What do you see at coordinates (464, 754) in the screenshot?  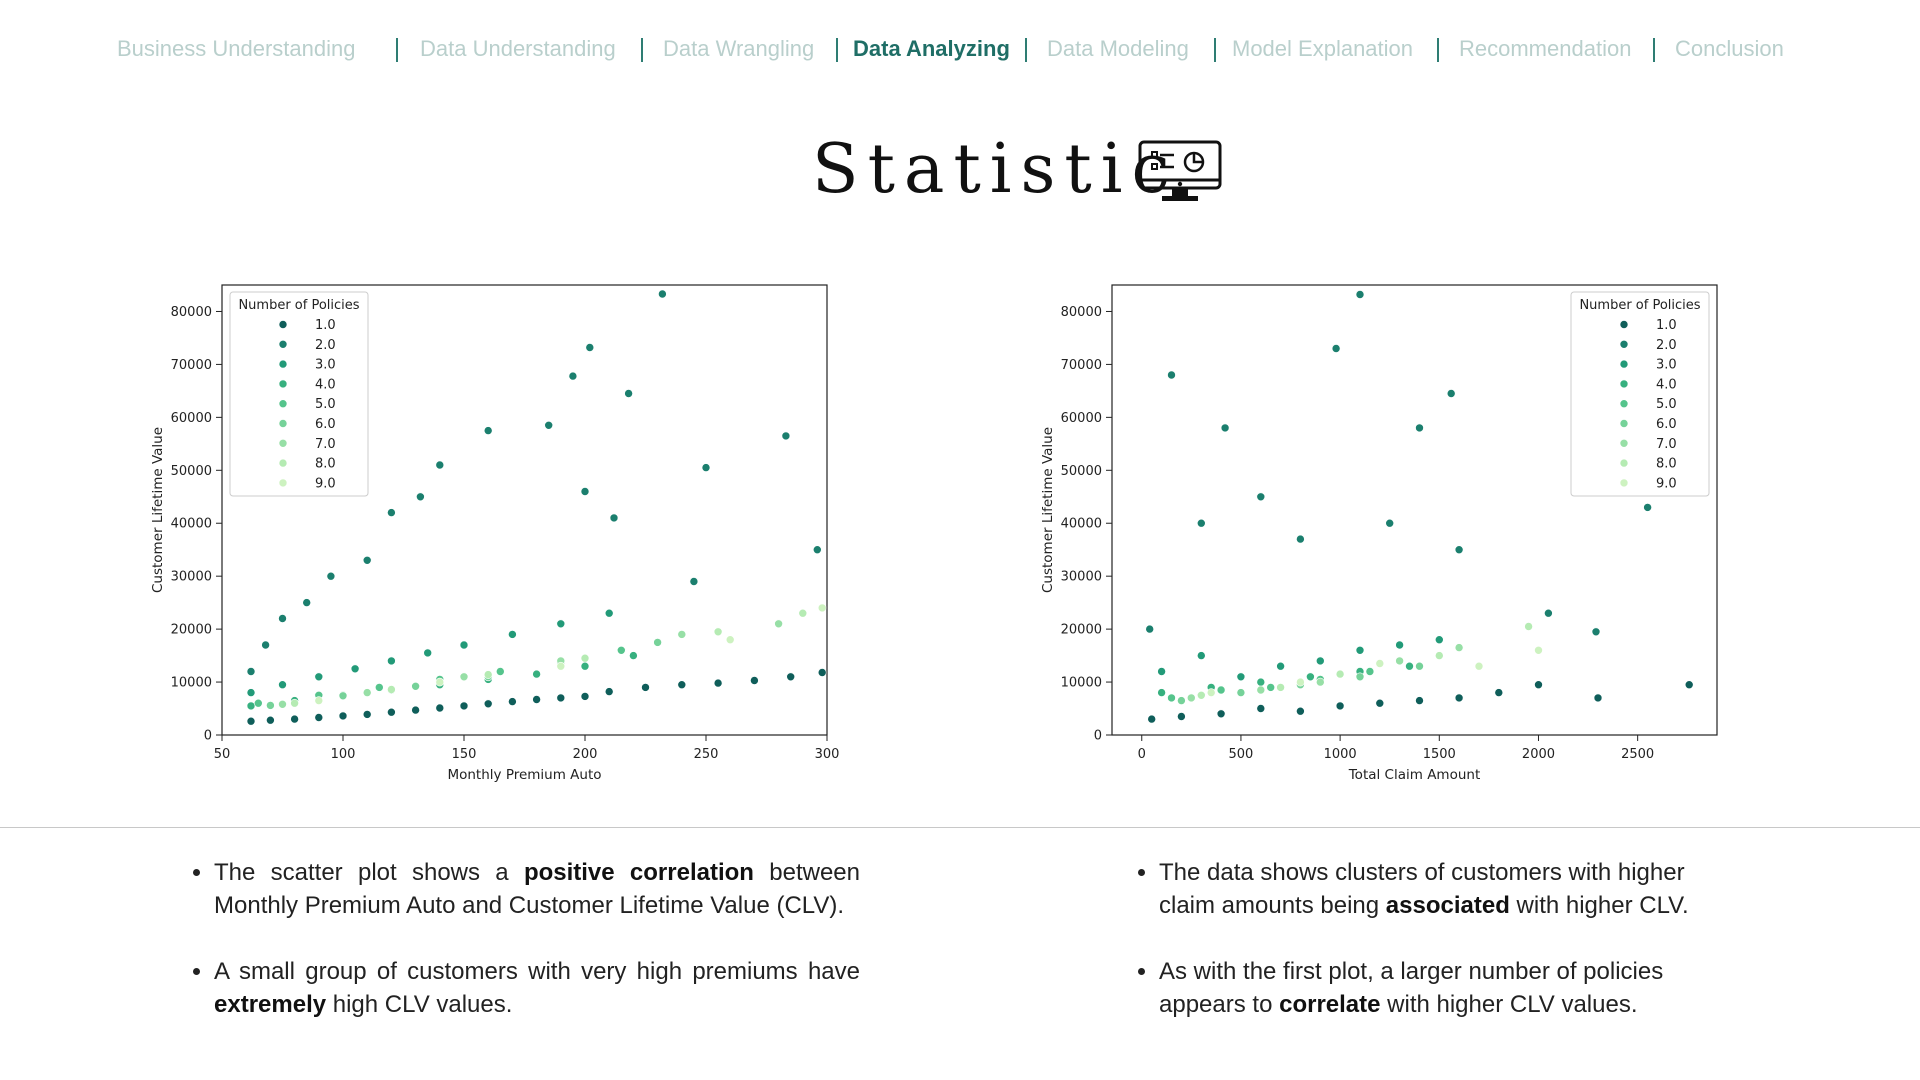 I see `x-tick-label: 150` at bounding box center [464, 754].